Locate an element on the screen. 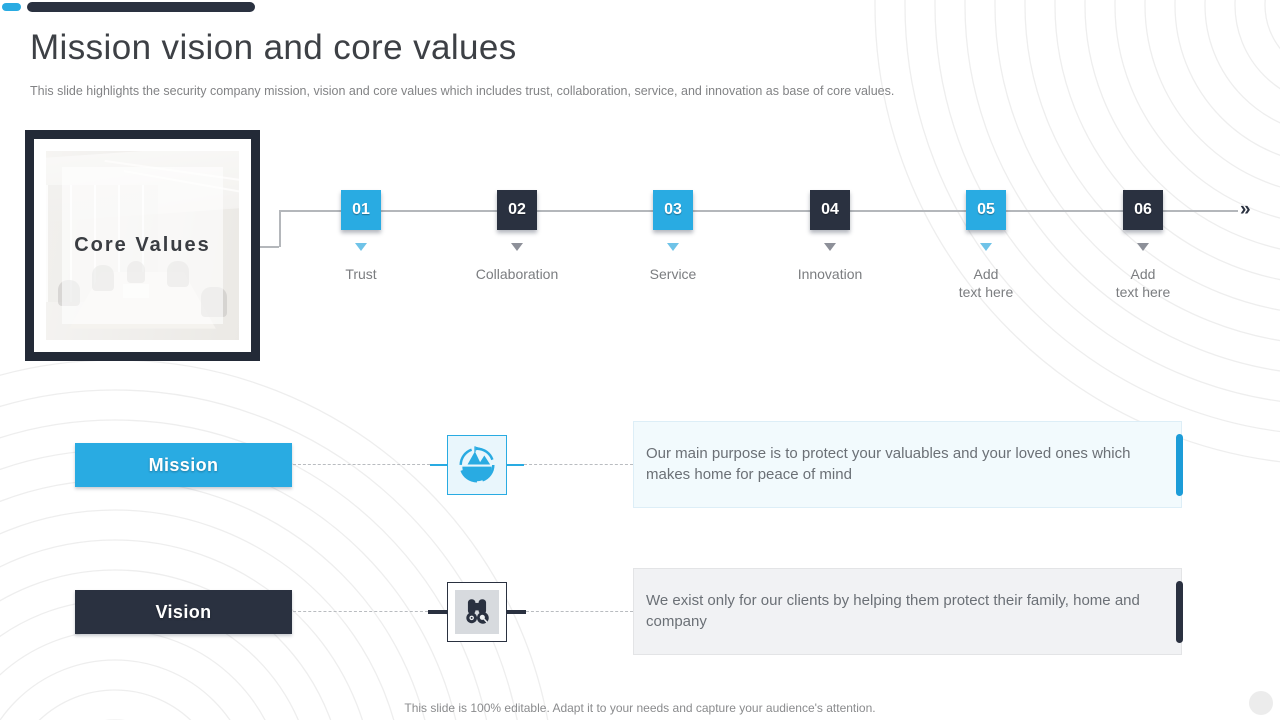 The height and width of the screenshot is (720, 1280). mountain-flag-icon is located at coordinates (477, 464).